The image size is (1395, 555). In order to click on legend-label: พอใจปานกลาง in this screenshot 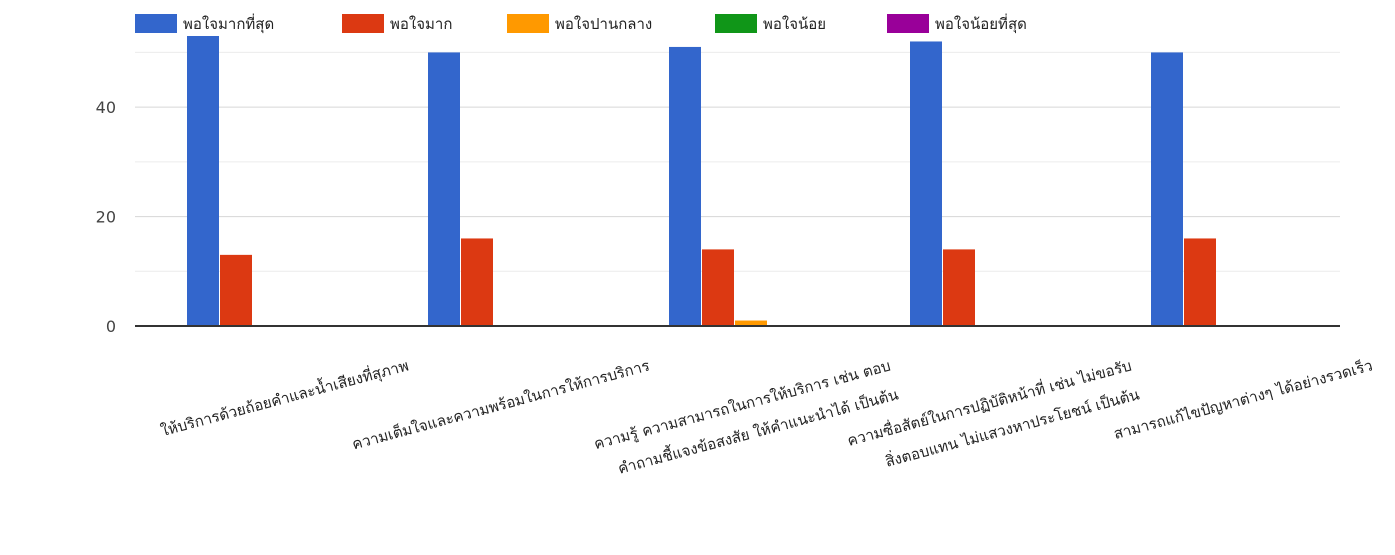, I will do `click(603, 24)`.